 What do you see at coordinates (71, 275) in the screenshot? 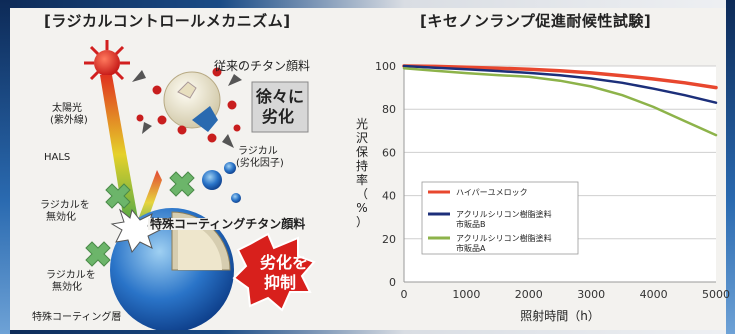
I see `nullify-label-2-line1: ラジカルを` at bounding box center [71, 275].